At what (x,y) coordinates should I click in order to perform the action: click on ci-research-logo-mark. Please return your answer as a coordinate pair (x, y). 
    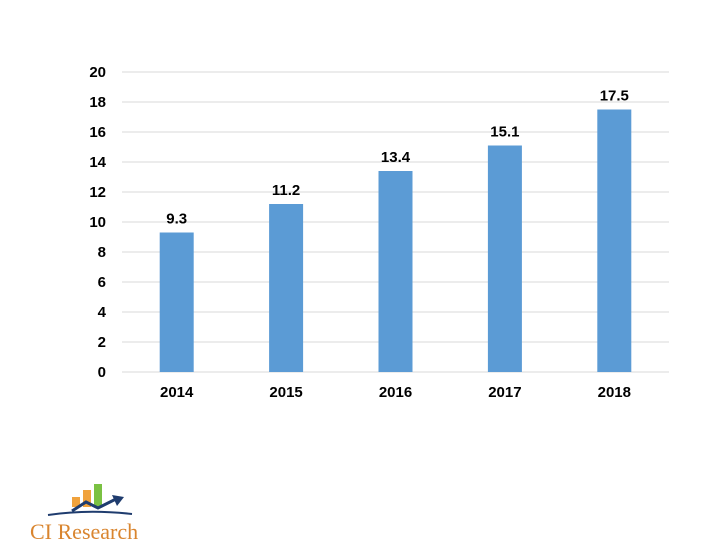
    Looking at the image, I should click on (90, 500).